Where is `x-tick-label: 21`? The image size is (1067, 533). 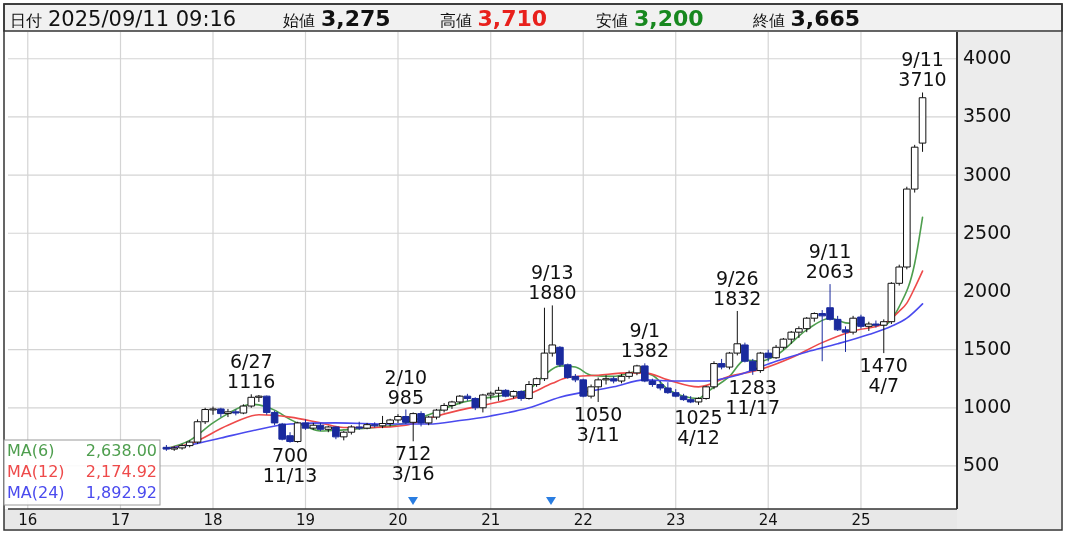
x-tick-label: 21 is located at coordinates (491, 519).